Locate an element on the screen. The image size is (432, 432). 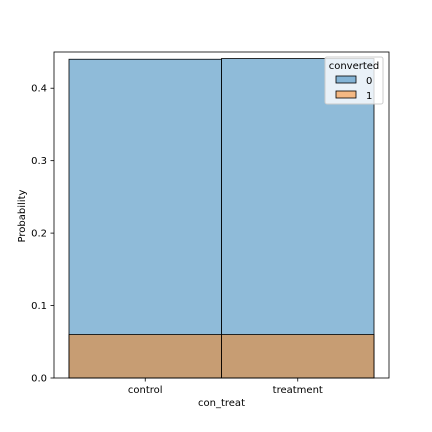
y-tick-label: 0.1 is located at coordinates (39, 306).